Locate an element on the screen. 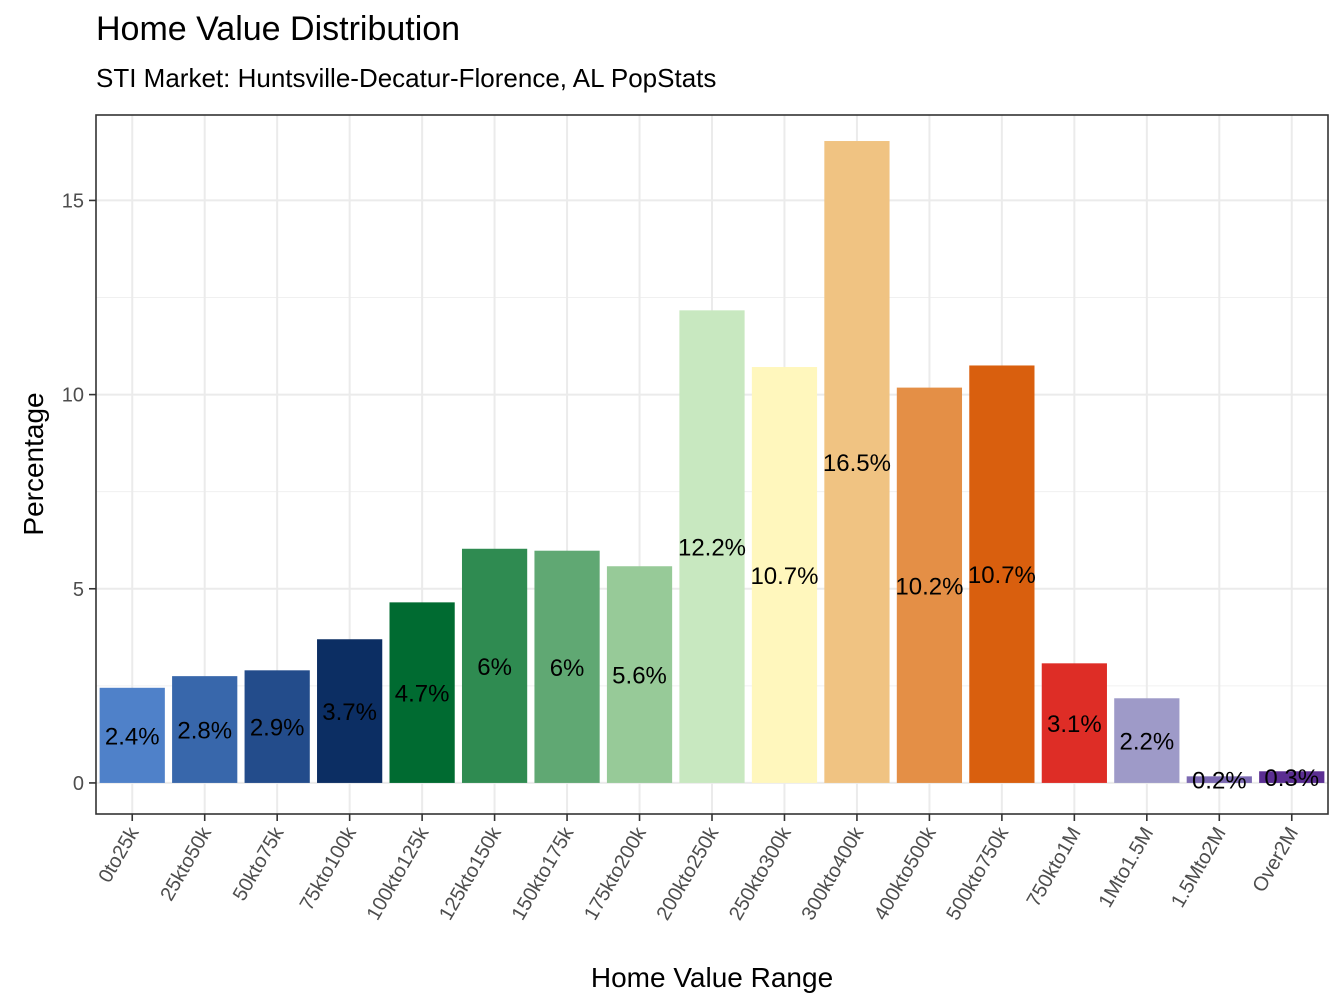  data-label: 3.7% is located at coordinates (349, 712).